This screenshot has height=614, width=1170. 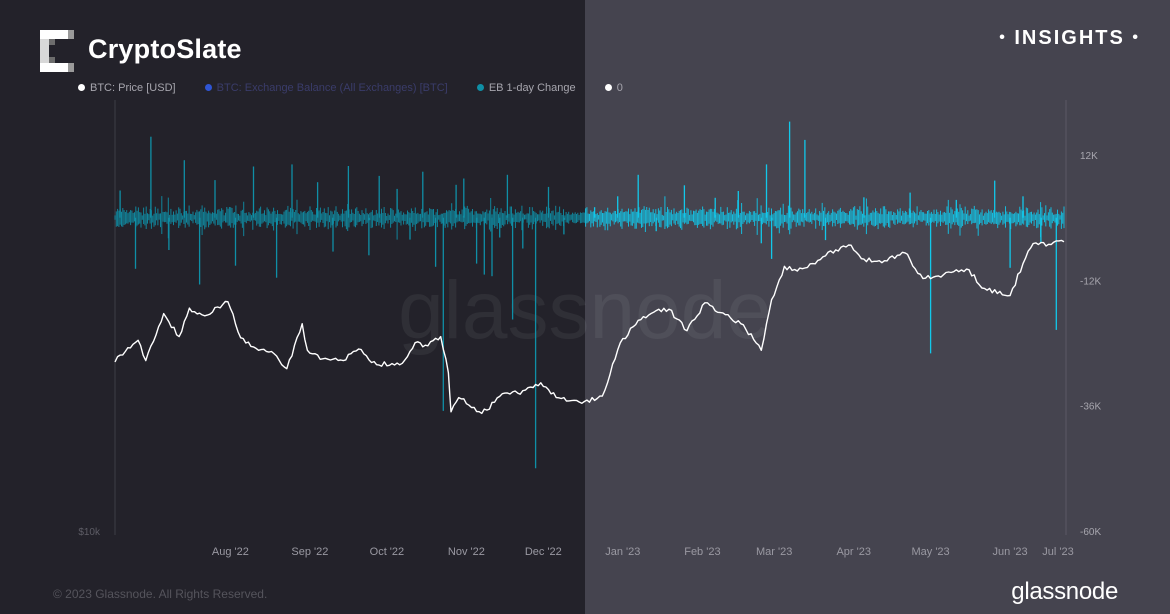 I want to click on x-tick-label: Feb '23, so click(x=702, y=552).